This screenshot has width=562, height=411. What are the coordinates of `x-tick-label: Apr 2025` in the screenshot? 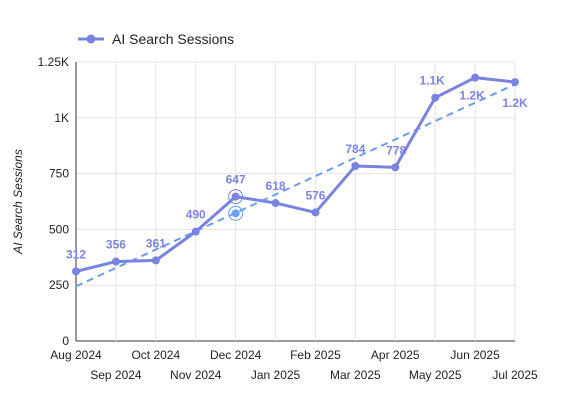 It's located at (395, 355).